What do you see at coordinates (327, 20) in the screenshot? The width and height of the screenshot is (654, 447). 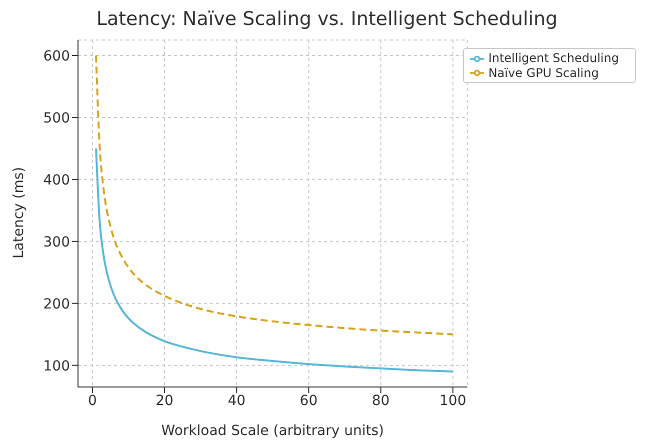 I see `chart-title: Latency: Naïve Scaling vs. Intelligent Scheduling` at bounding box center [327, 20].